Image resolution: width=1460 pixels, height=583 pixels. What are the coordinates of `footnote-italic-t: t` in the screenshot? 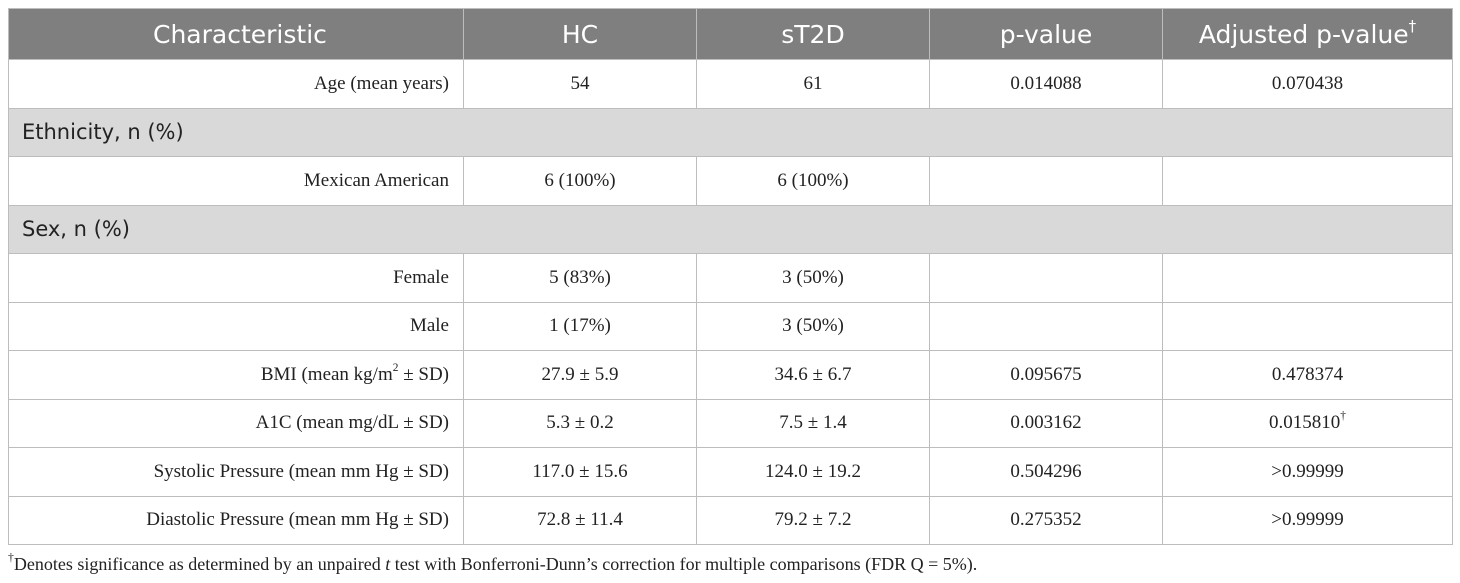 It's located at (388, 564).